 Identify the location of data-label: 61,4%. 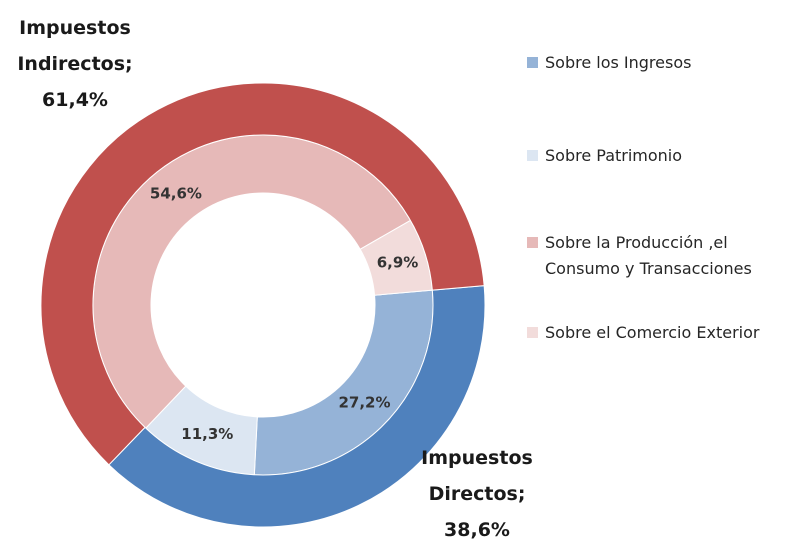
(75, 100).